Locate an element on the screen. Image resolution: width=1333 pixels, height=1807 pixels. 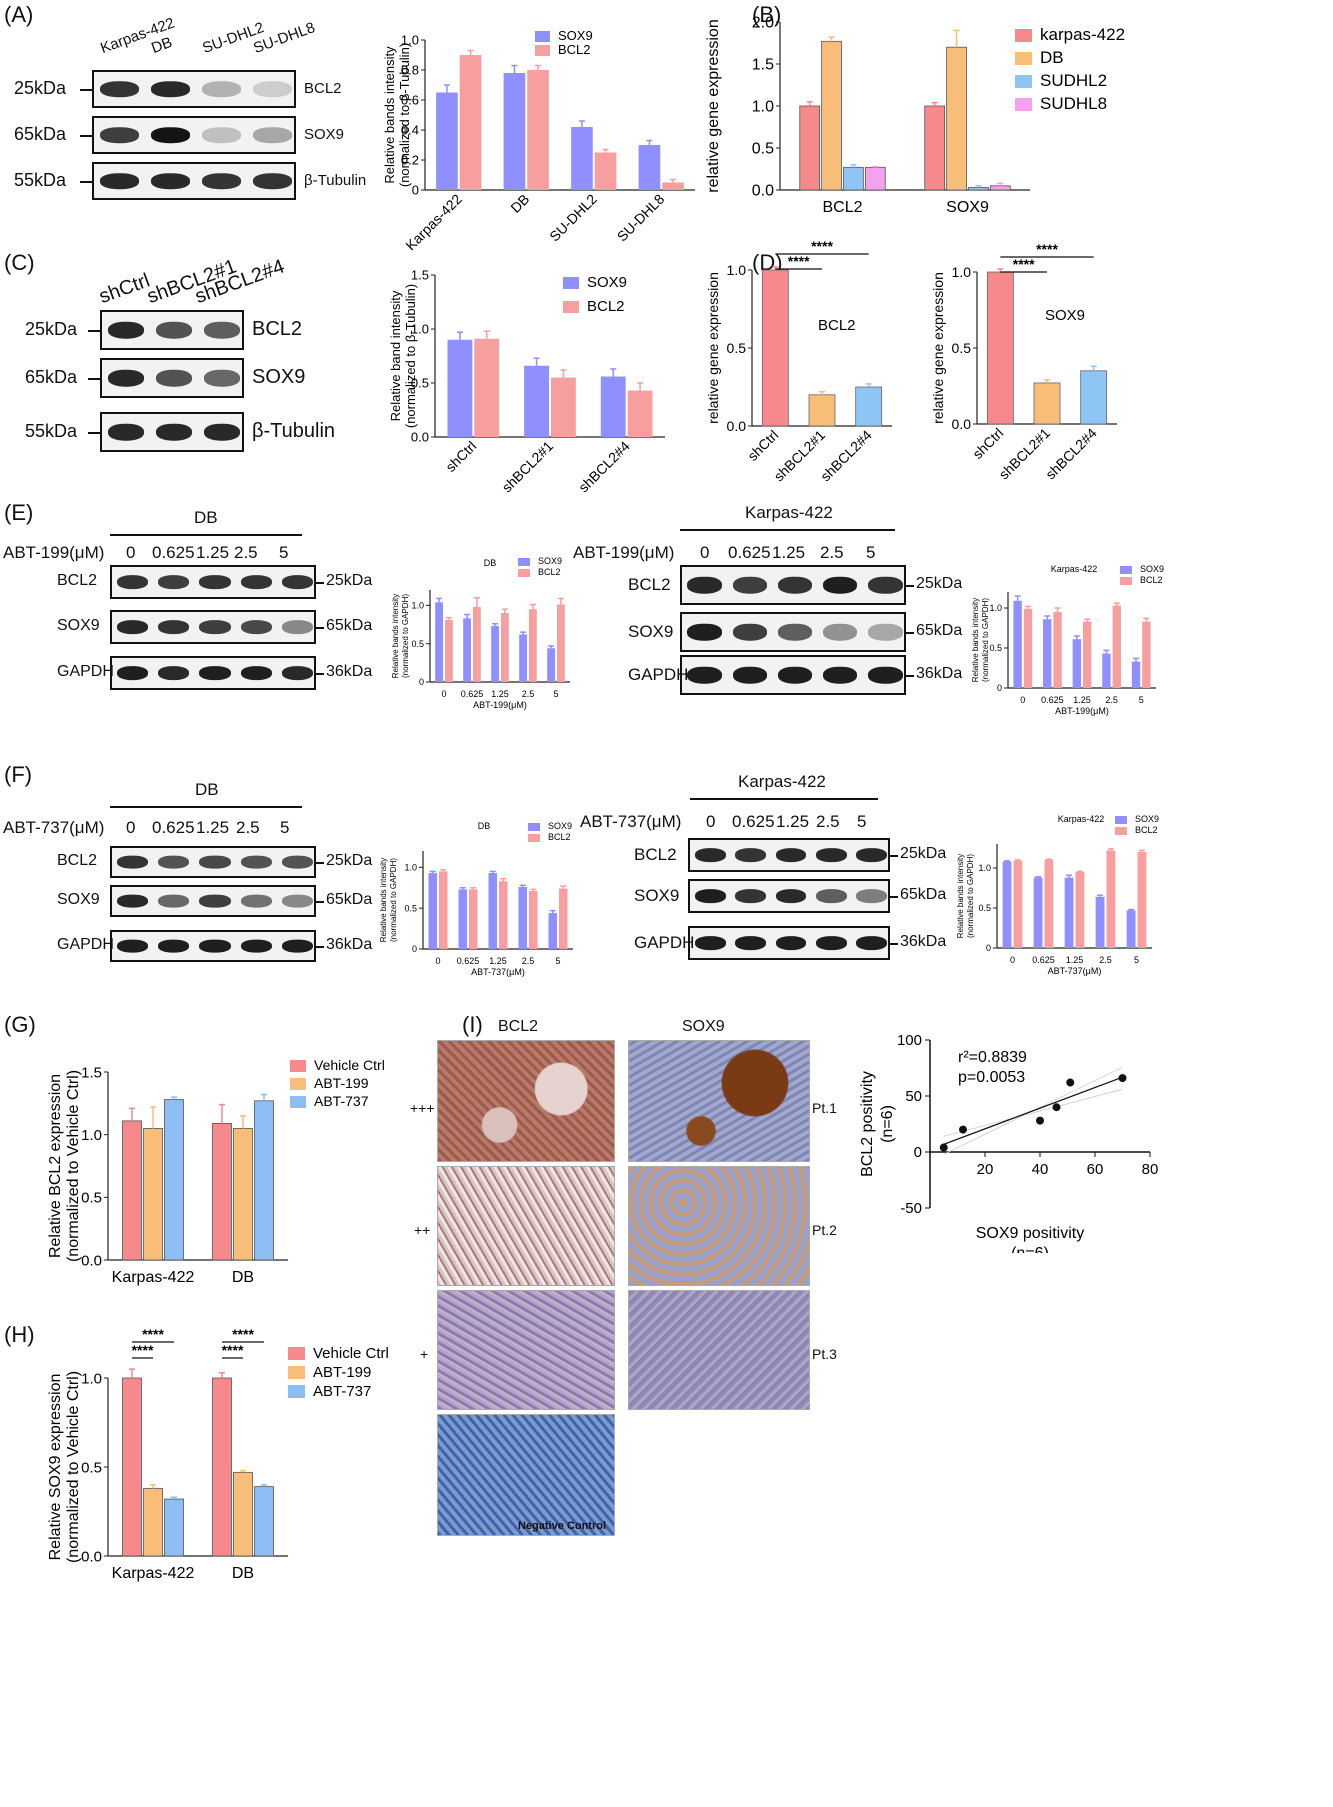
x-axis-label: ABT-199(μM) is located at coordinates (1082, 711).